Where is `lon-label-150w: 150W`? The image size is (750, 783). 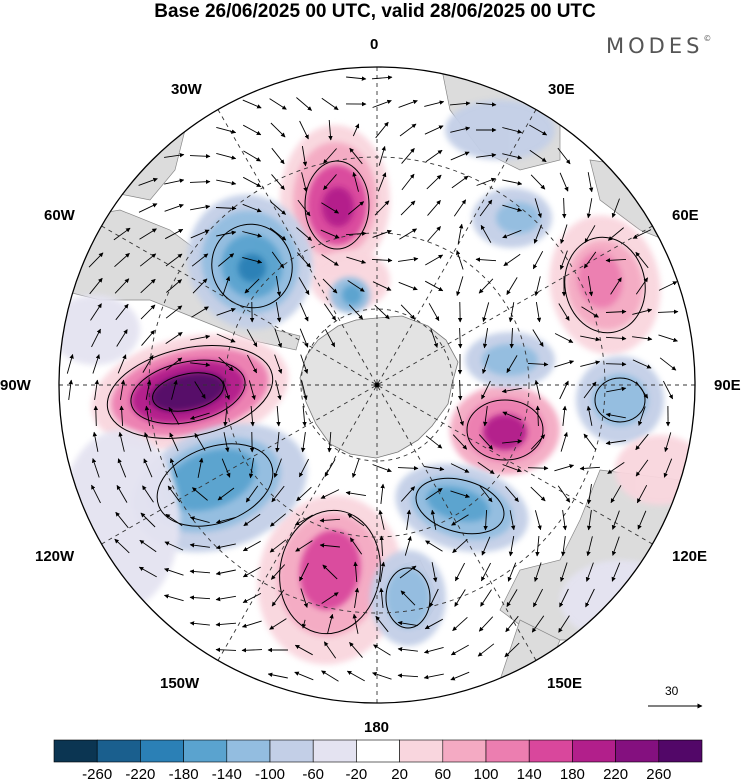 lon-label-150w: 150W is located at coordinates (180, 683).